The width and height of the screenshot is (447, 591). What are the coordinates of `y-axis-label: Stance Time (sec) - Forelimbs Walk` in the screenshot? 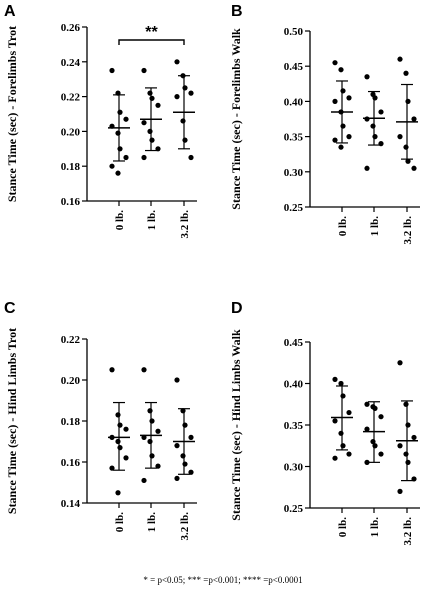 It's located at (236, 119).